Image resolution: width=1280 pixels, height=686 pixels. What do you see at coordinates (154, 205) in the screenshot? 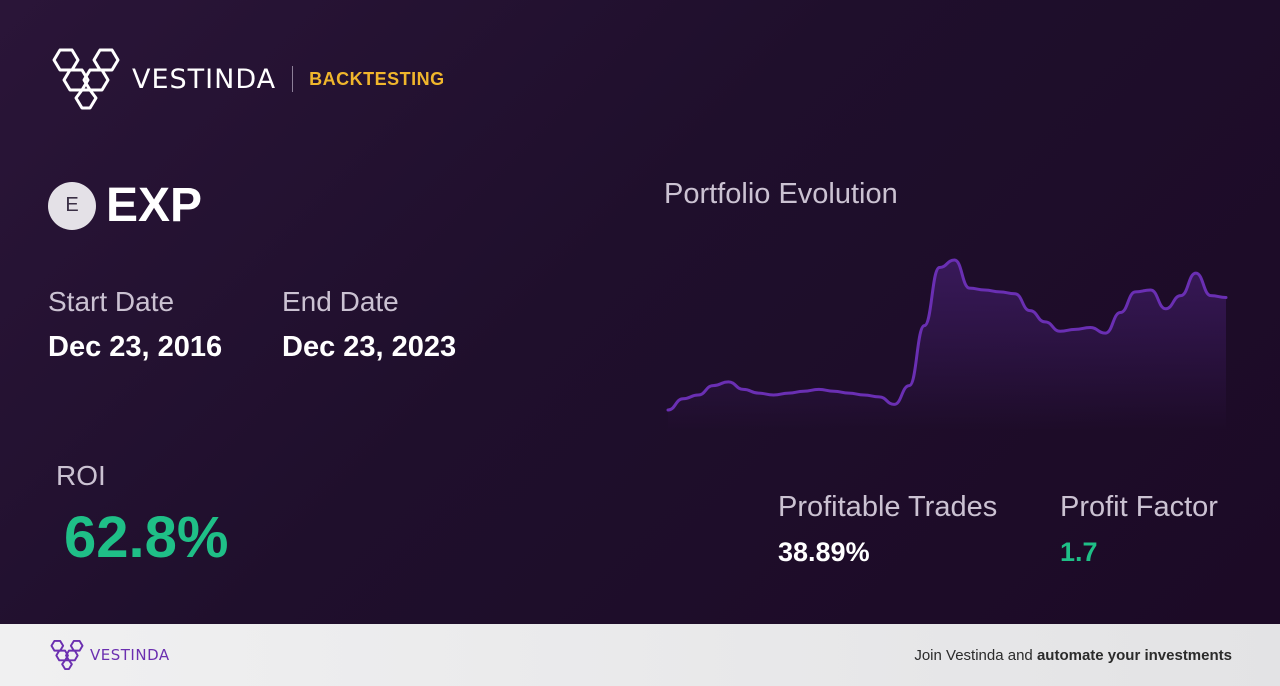
I see `ticker-symbol: EXP` at bounding box center [154, 205].